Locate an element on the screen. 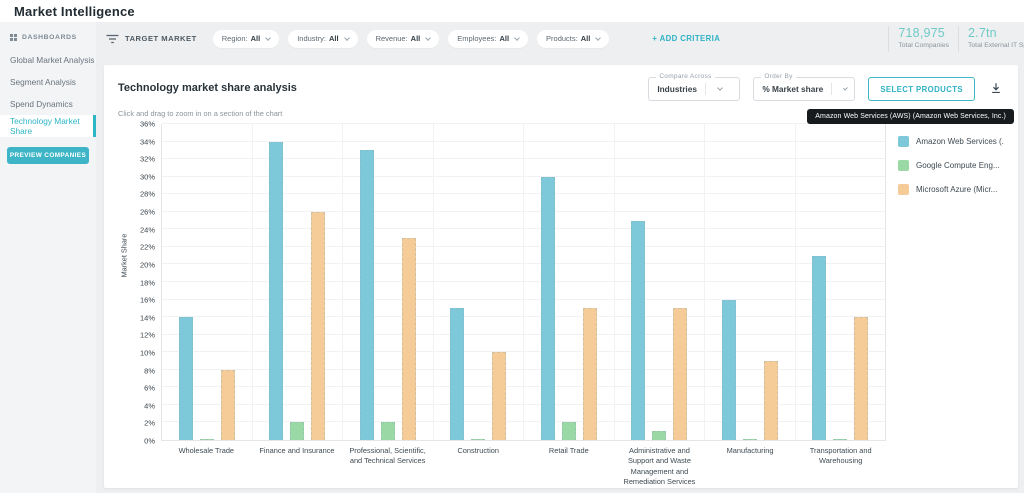 This screenshot has width=1024, height=493. filter-pill-industry: Industry: All is located at coordinates (323, 38).